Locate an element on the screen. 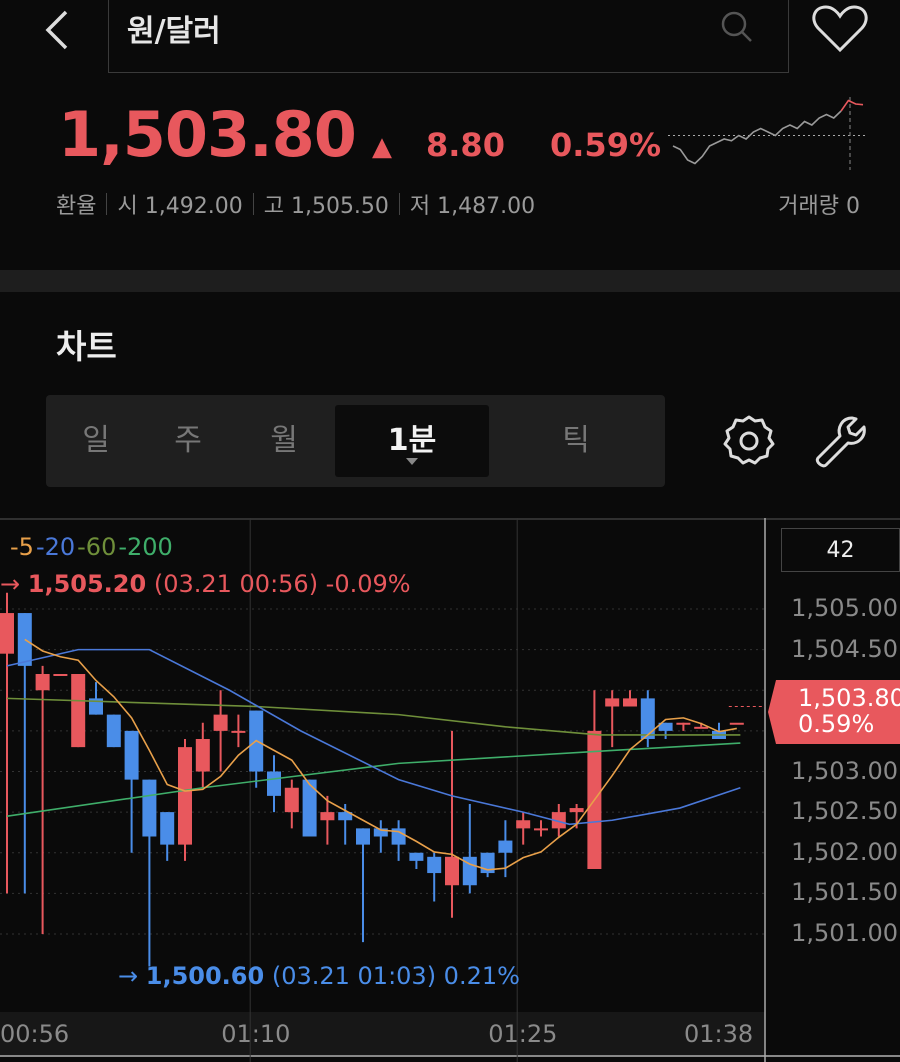 This screenshot has width=900, height=1062. ma-legend: -5 -20 -60 -200 is located at coordinates (91, 547).